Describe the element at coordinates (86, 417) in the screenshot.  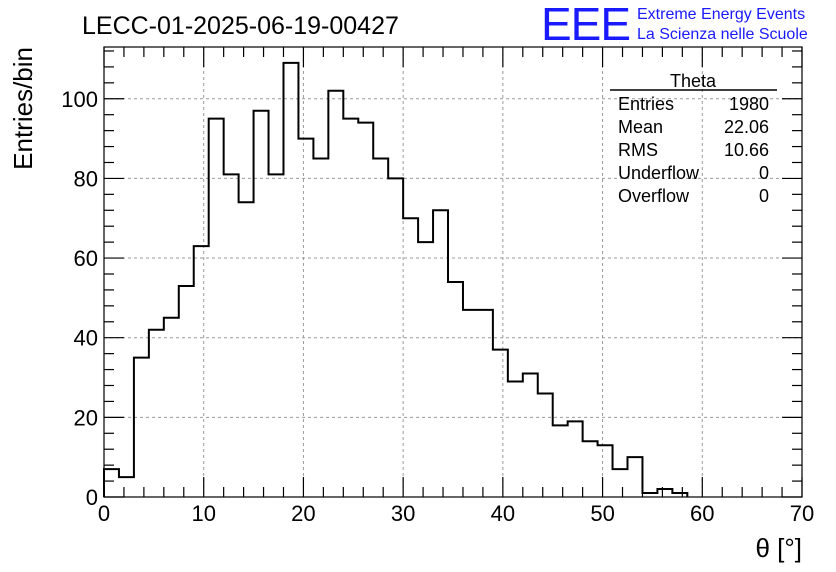
I see `y-tick-label: 20` at that location.